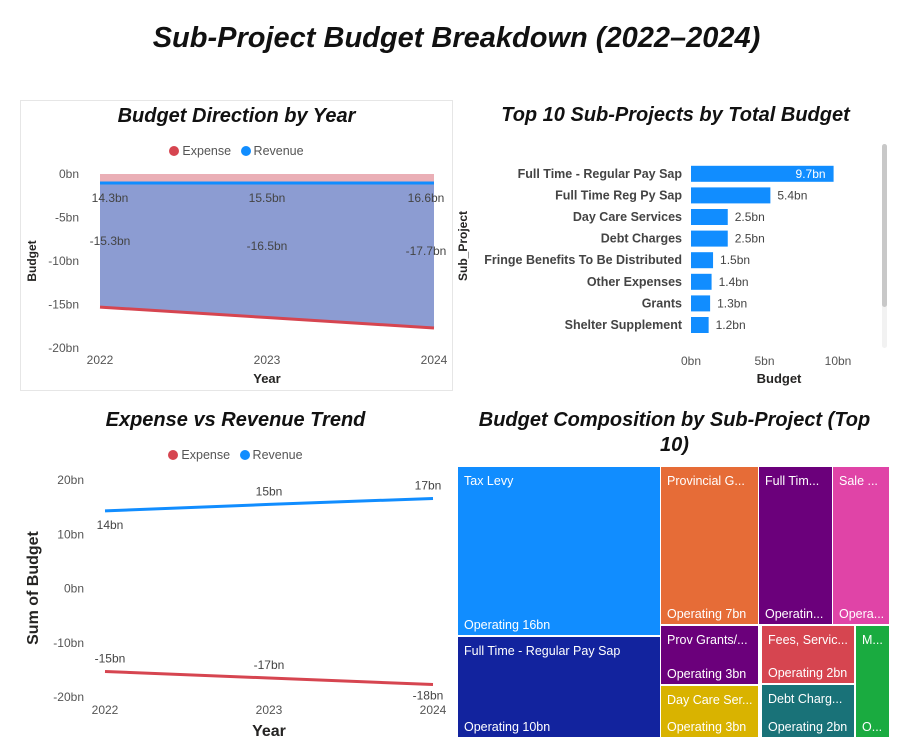 The height and width of the screenshot is (739, 913). What do you see at coordinates (428, 696) in the screenshot?
I see `expense-data-label: -18bn` at bounding box center [428, 696].